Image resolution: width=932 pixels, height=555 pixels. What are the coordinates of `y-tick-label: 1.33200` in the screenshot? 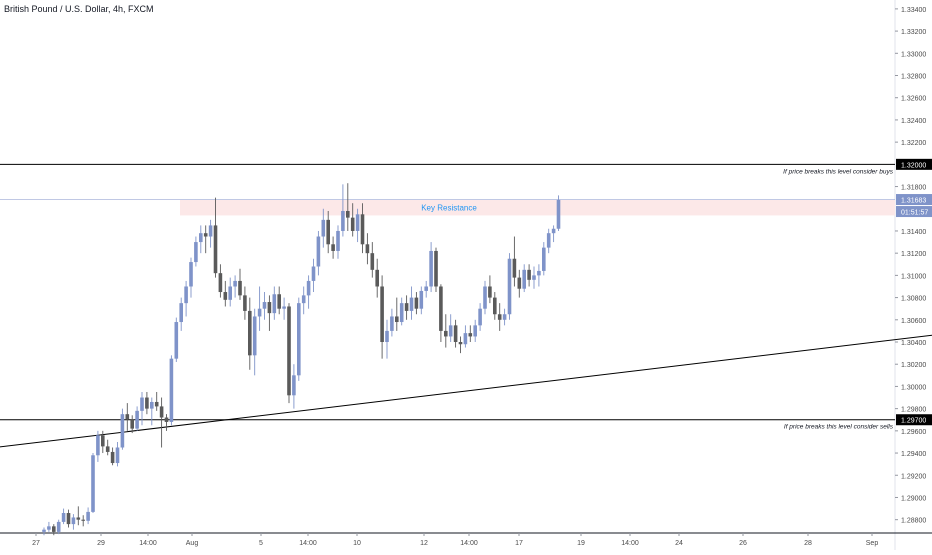 It's located at (913, 32).